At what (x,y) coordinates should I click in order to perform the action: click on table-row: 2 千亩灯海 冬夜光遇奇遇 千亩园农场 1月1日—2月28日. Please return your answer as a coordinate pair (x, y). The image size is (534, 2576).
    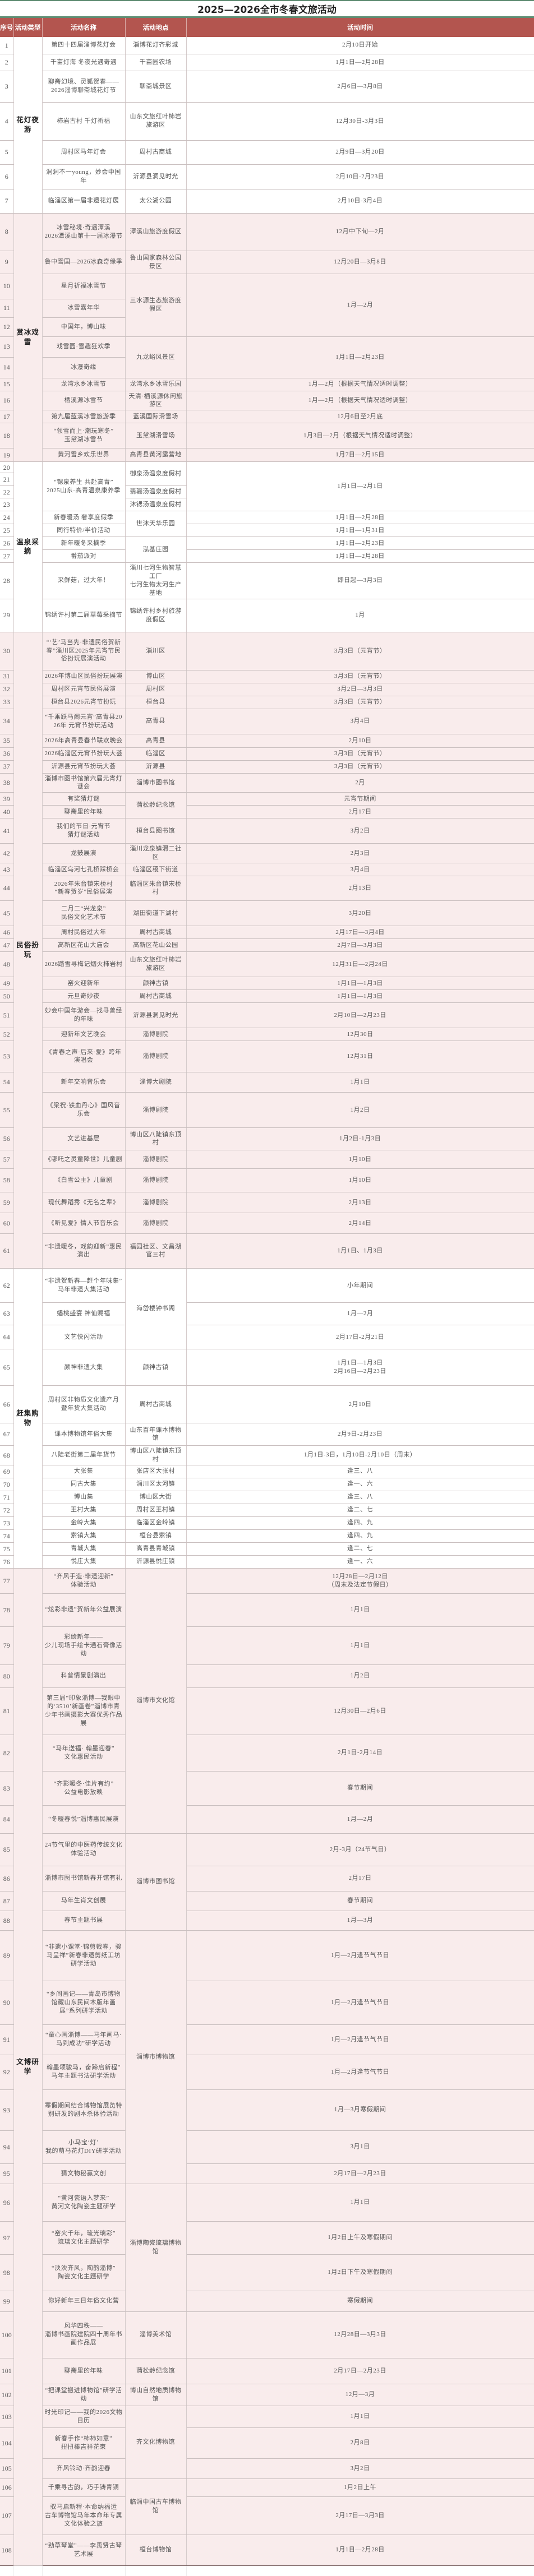
    Looking at the image, I should click on (267, 62).